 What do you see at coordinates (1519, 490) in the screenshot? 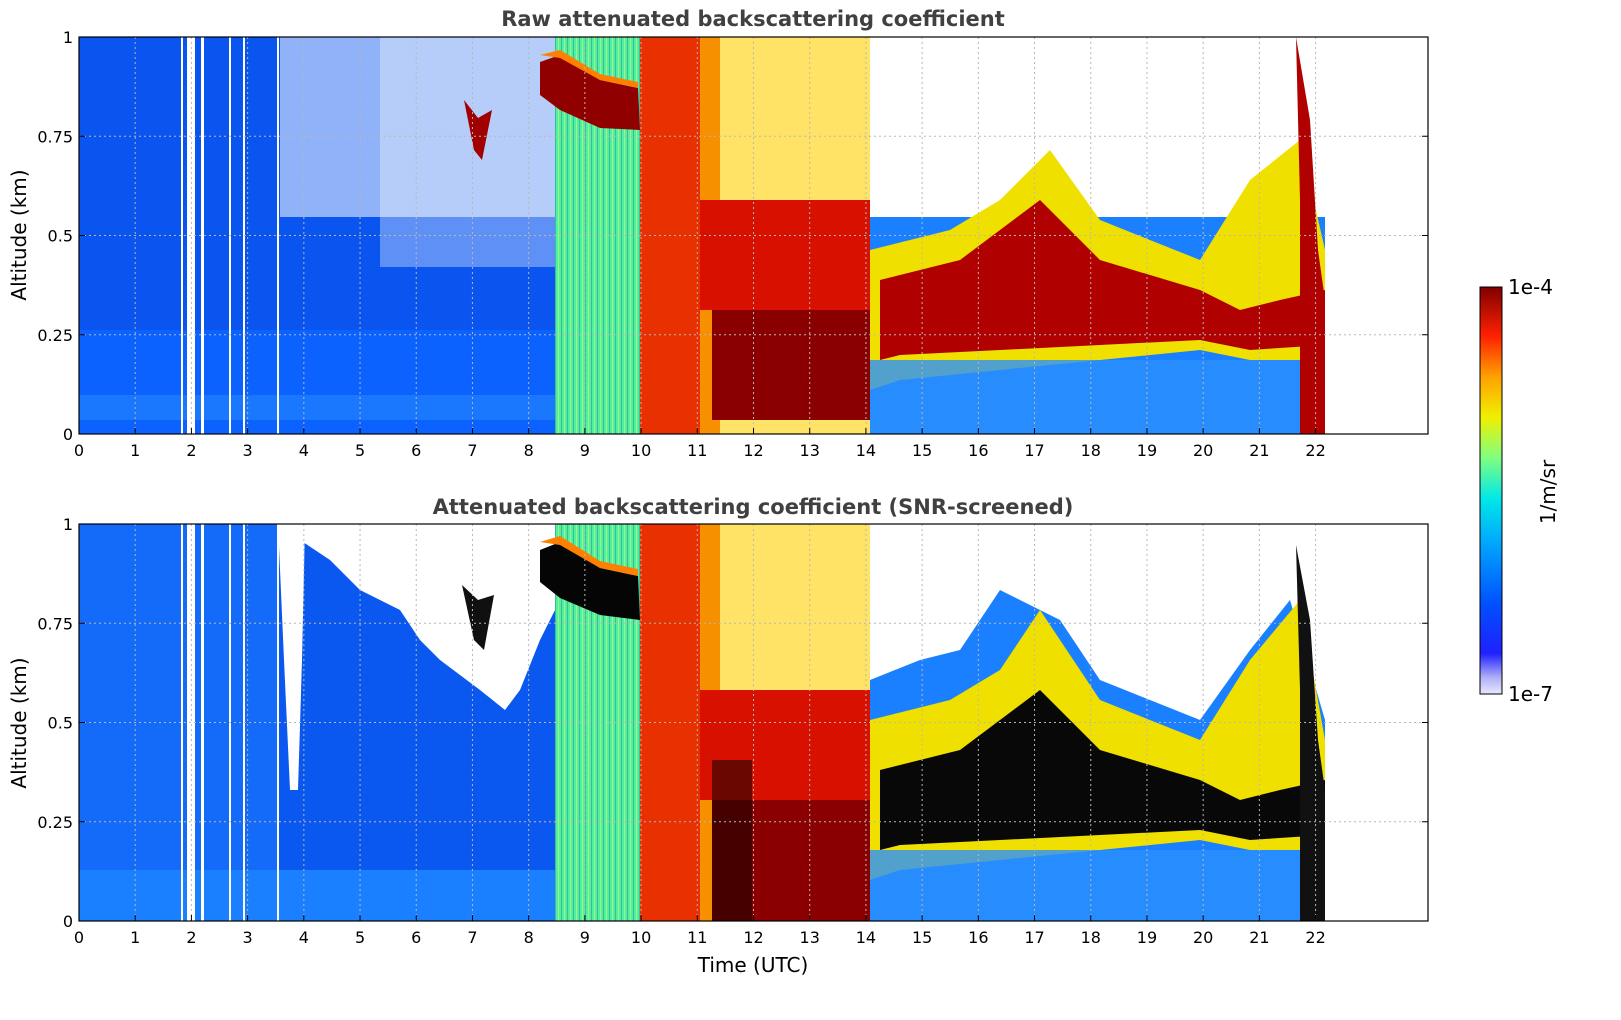
I see `colorbar: 1e-4 1e-7 1/m/sr` at bounding box center [1519, 490].